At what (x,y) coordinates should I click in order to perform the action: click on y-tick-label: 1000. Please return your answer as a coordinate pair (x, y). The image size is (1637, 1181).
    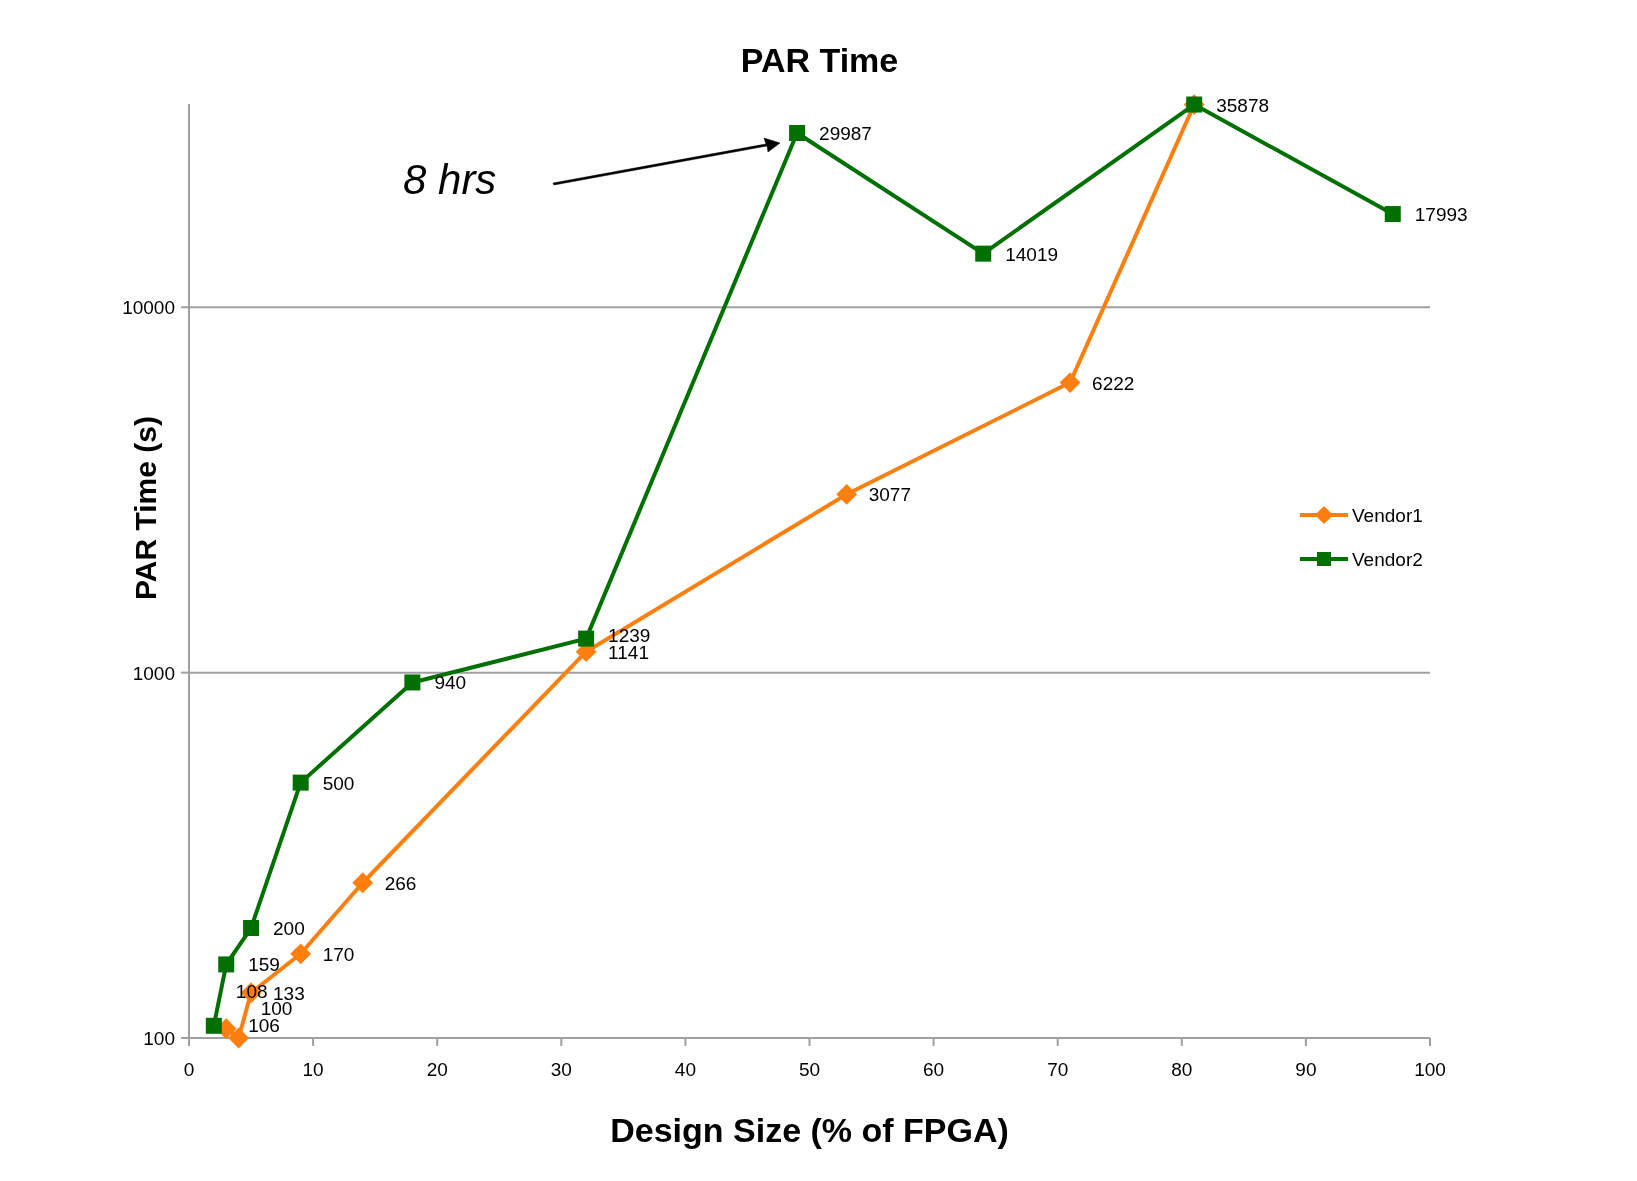
    Looking at the image, I should click on (153, 673).